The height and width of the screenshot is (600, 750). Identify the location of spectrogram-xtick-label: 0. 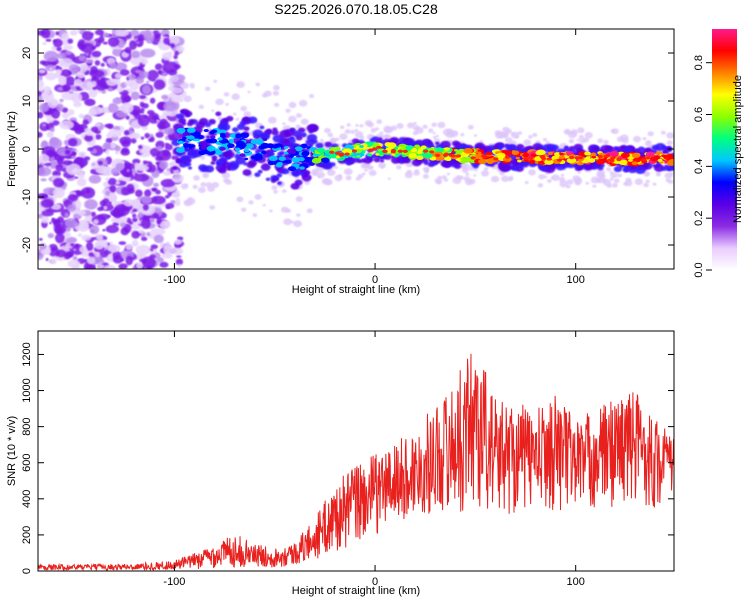
(375, 280).